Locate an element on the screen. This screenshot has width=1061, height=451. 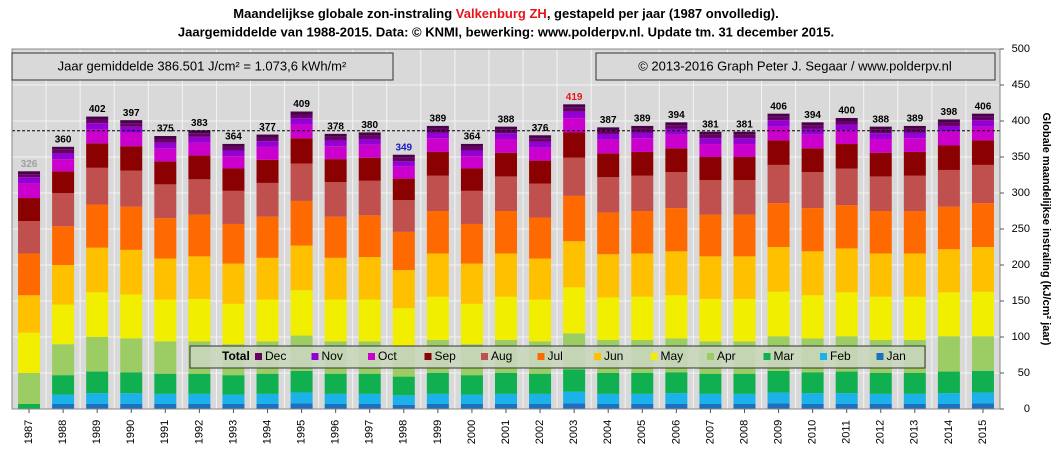
total-label: 378 is located at coordinates (335, 126).